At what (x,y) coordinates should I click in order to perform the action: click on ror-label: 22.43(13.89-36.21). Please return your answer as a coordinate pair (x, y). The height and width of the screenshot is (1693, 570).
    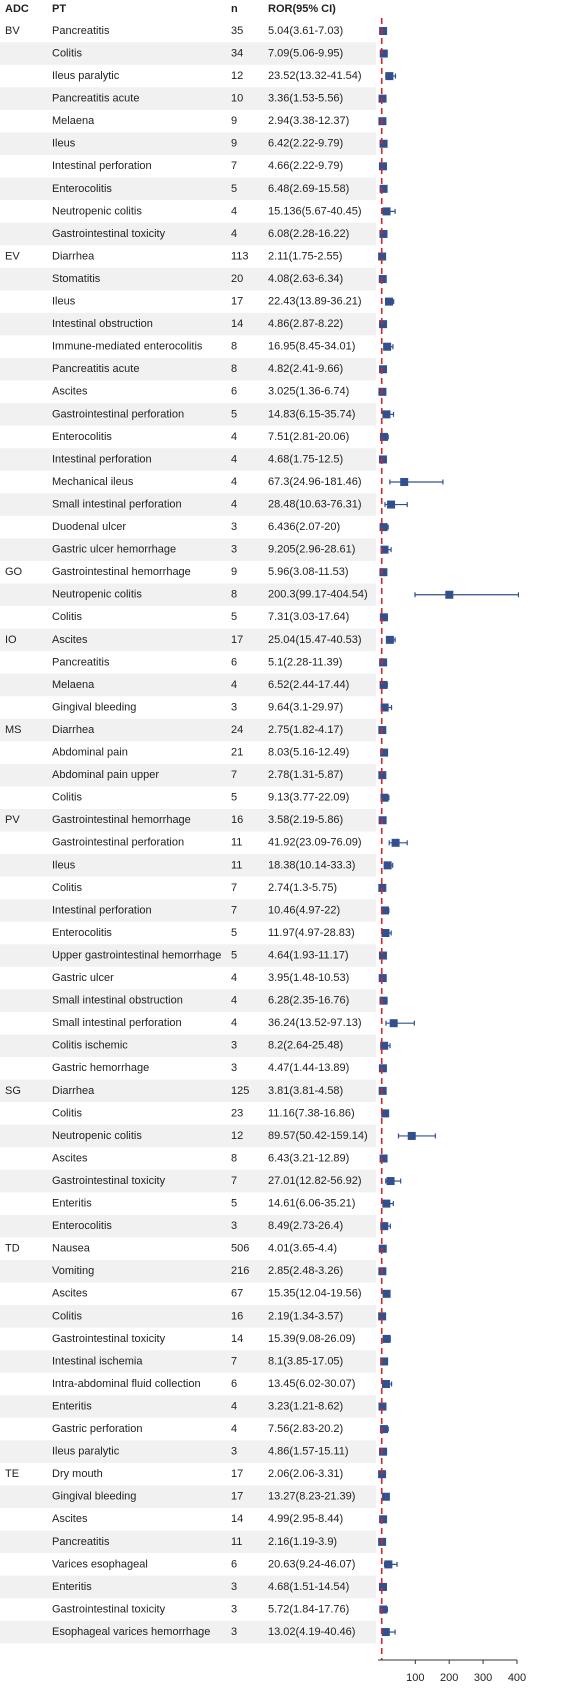
    Looking at the image, I should click on (315, 302).